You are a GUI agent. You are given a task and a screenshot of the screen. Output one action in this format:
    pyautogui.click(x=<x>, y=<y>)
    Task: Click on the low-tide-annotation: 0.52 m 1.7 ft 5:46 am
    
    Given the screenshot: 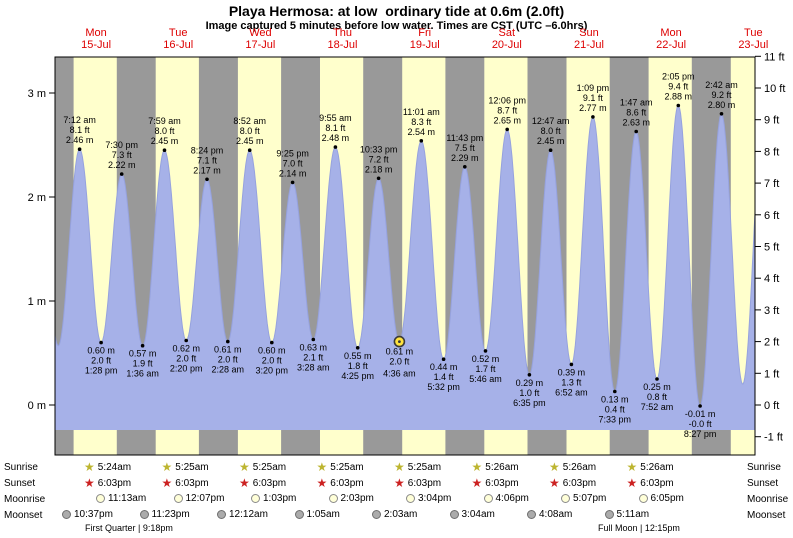 What is the action you would take?
    pyautogui.click(x=485, y=369)
    